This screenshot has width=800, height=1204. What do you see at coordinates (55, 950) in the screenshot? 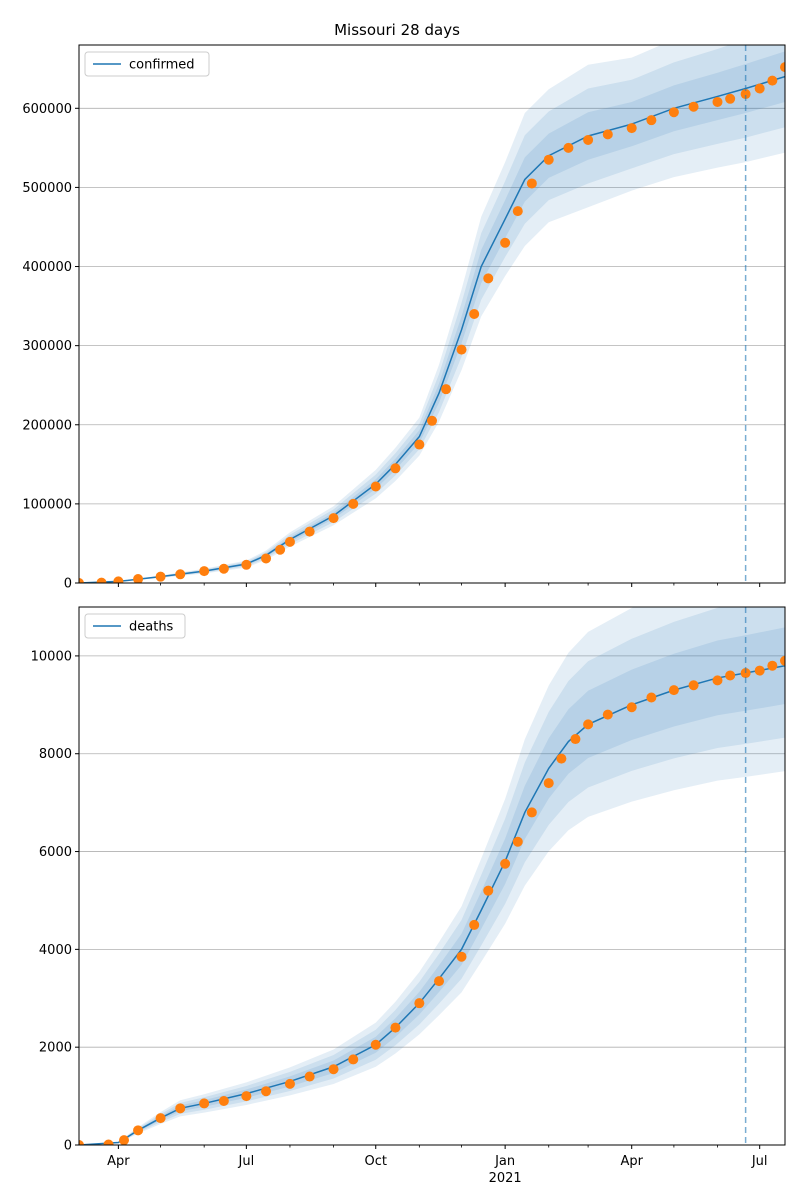
I see `y-tick-label: 4000` at bounding box center [55, 950].